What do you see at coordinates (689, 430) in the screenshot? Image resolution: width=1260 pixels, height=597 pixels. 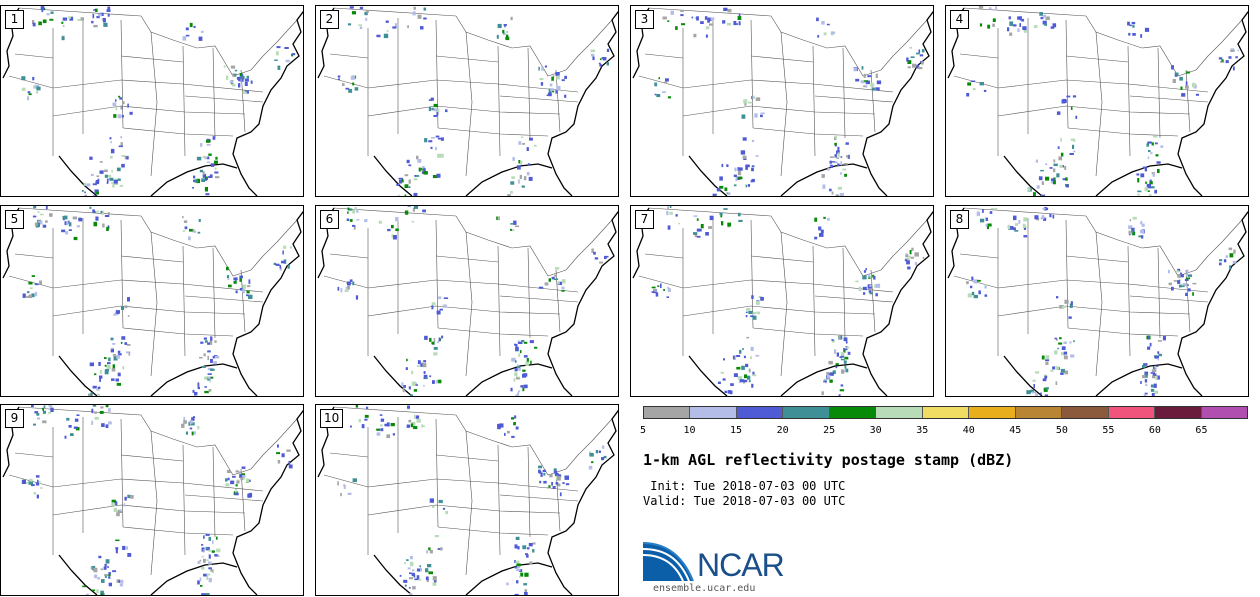 I see `colorbar-tick-label: 10` at bounding box center [689, 430].